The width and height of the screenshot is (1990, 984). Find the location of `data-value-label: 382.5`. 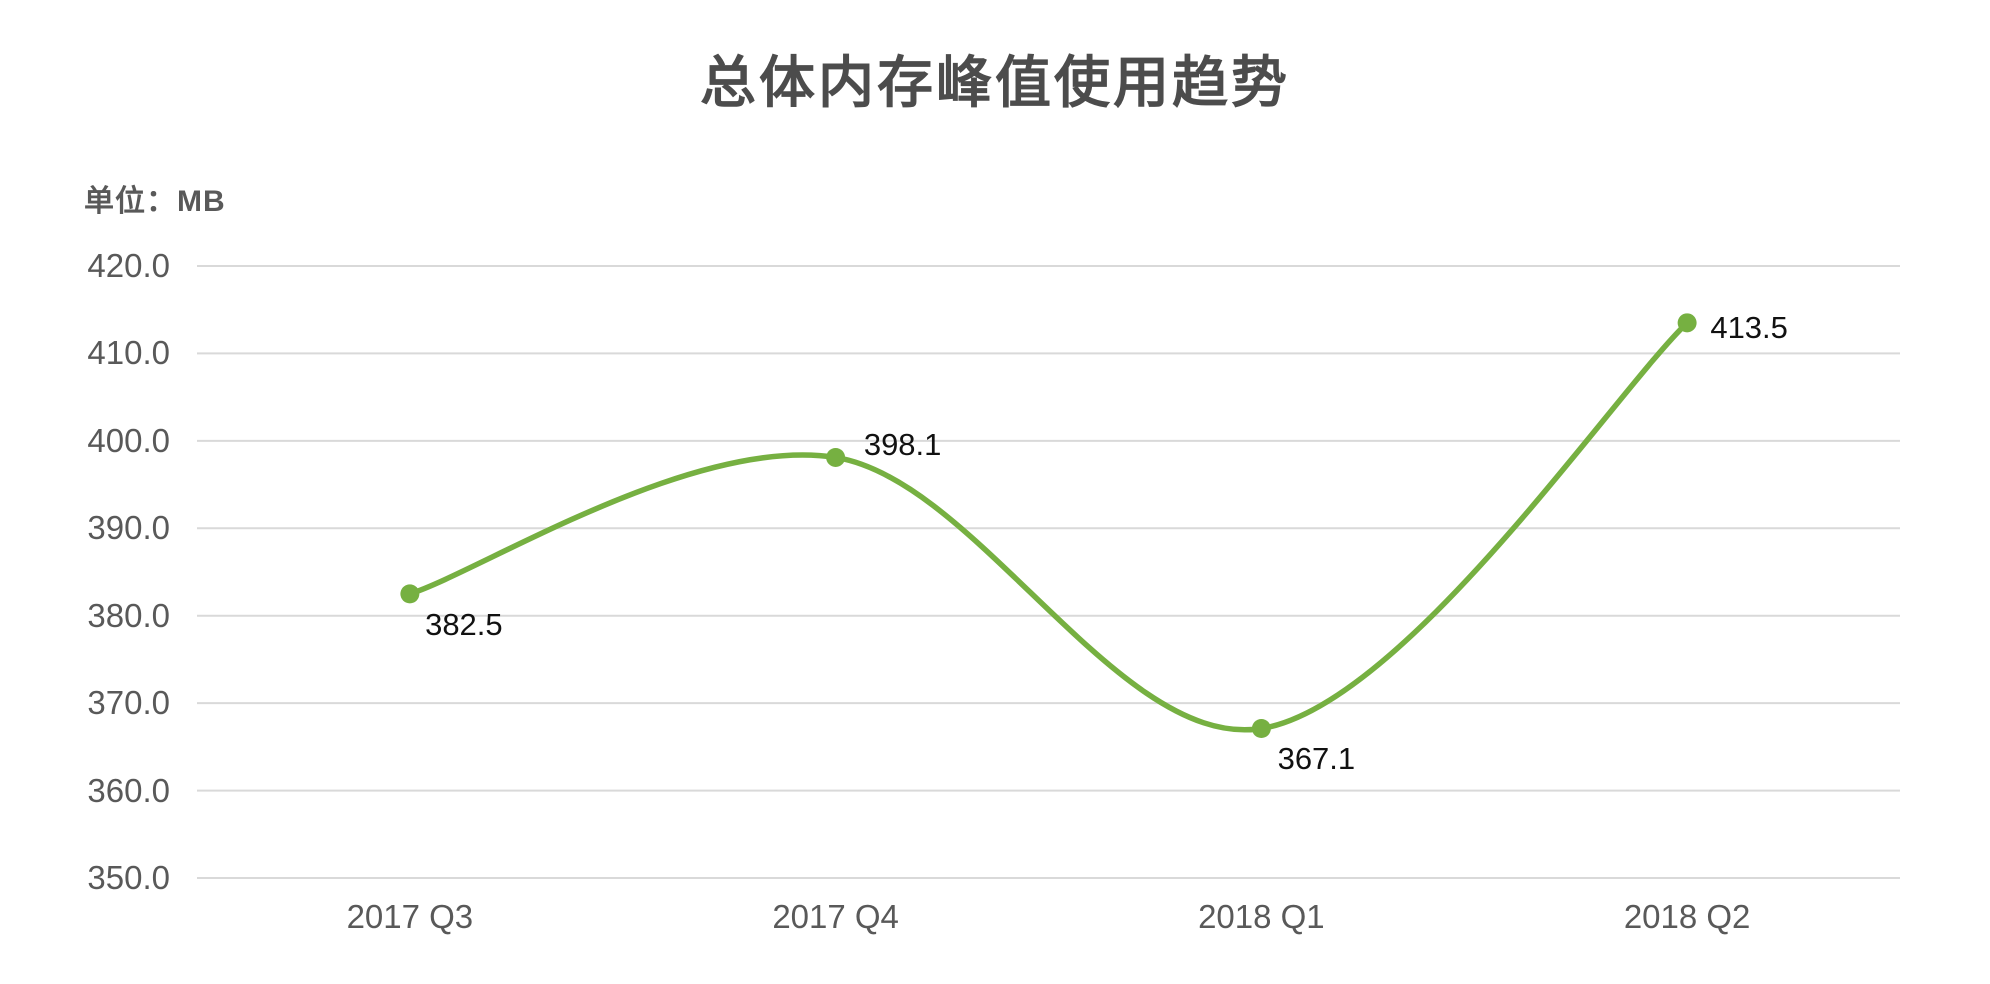

data-value-label: 382.5 is located at coordinates (464, 624).